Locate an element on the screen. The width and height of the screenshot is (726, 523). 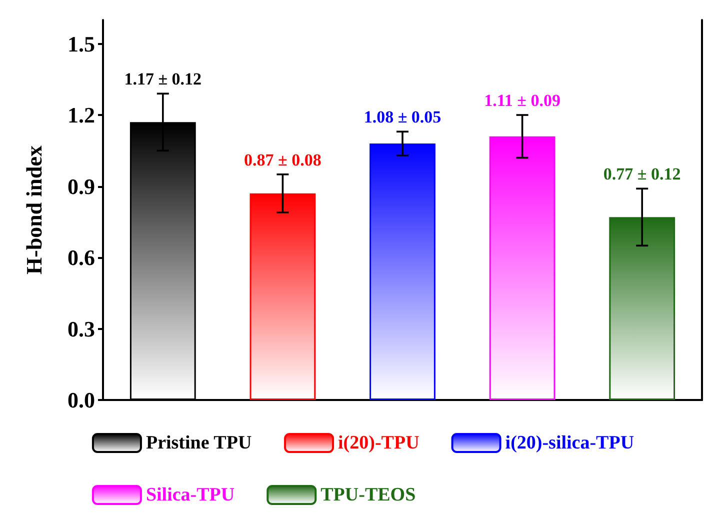
y-tick-label: 0.9 is located at coordinates (81, 186).